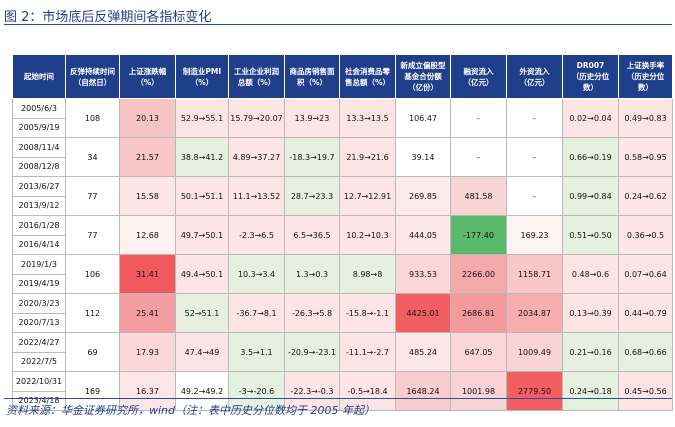  What do you see at coordinates (312, 76) in the screenshot?
I see `header-house-sales: 商品房销售面 积（%）` at bounding box center [312, 76].